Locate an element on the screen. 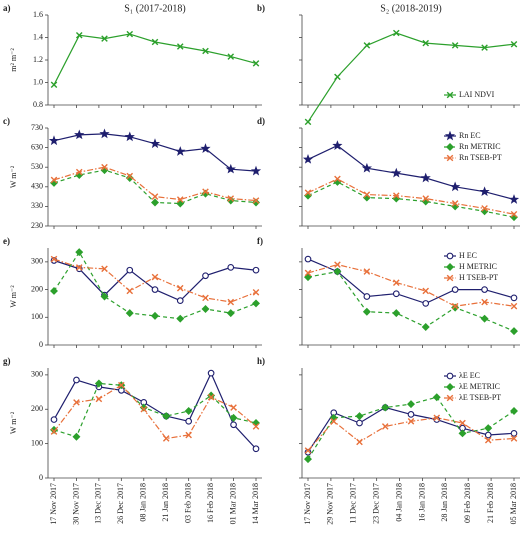 The width and height of the screenshot is (530, 555). panel-label: d) is located at coordinates (261, 121).